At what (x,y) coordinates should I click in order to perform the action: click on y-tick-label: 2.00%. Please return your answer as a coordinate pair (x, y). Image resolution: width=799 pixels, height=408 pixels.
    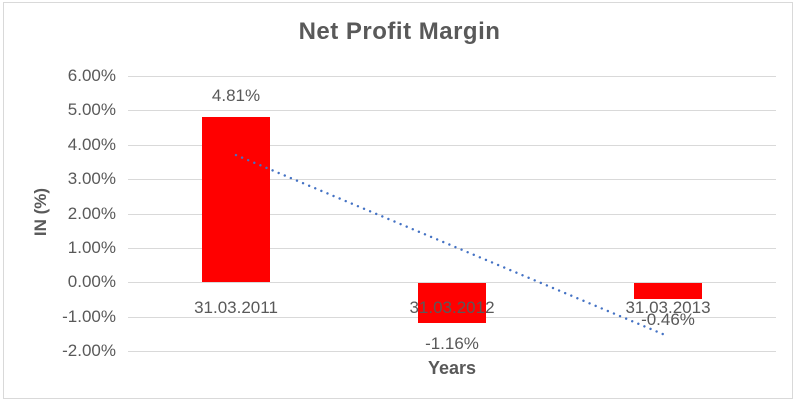
    Looking at the image, I should click on (91, 213).